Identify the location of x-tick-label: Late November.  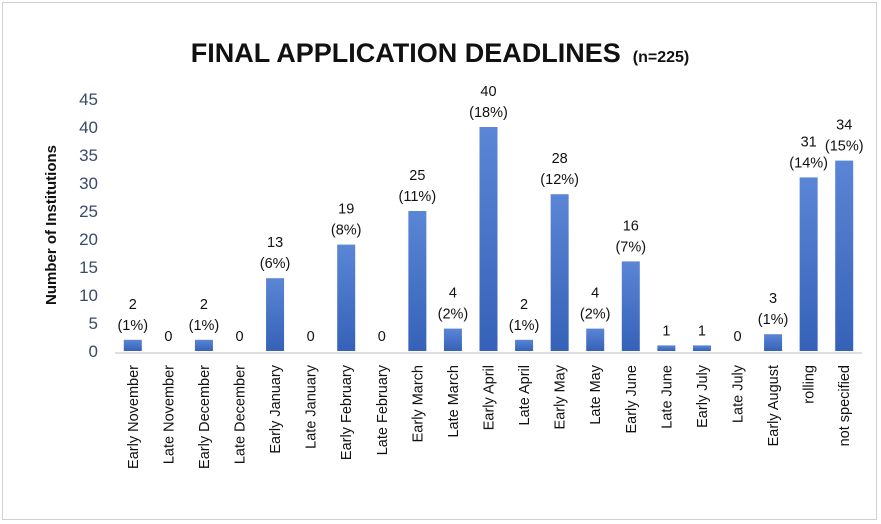
(169, 414).